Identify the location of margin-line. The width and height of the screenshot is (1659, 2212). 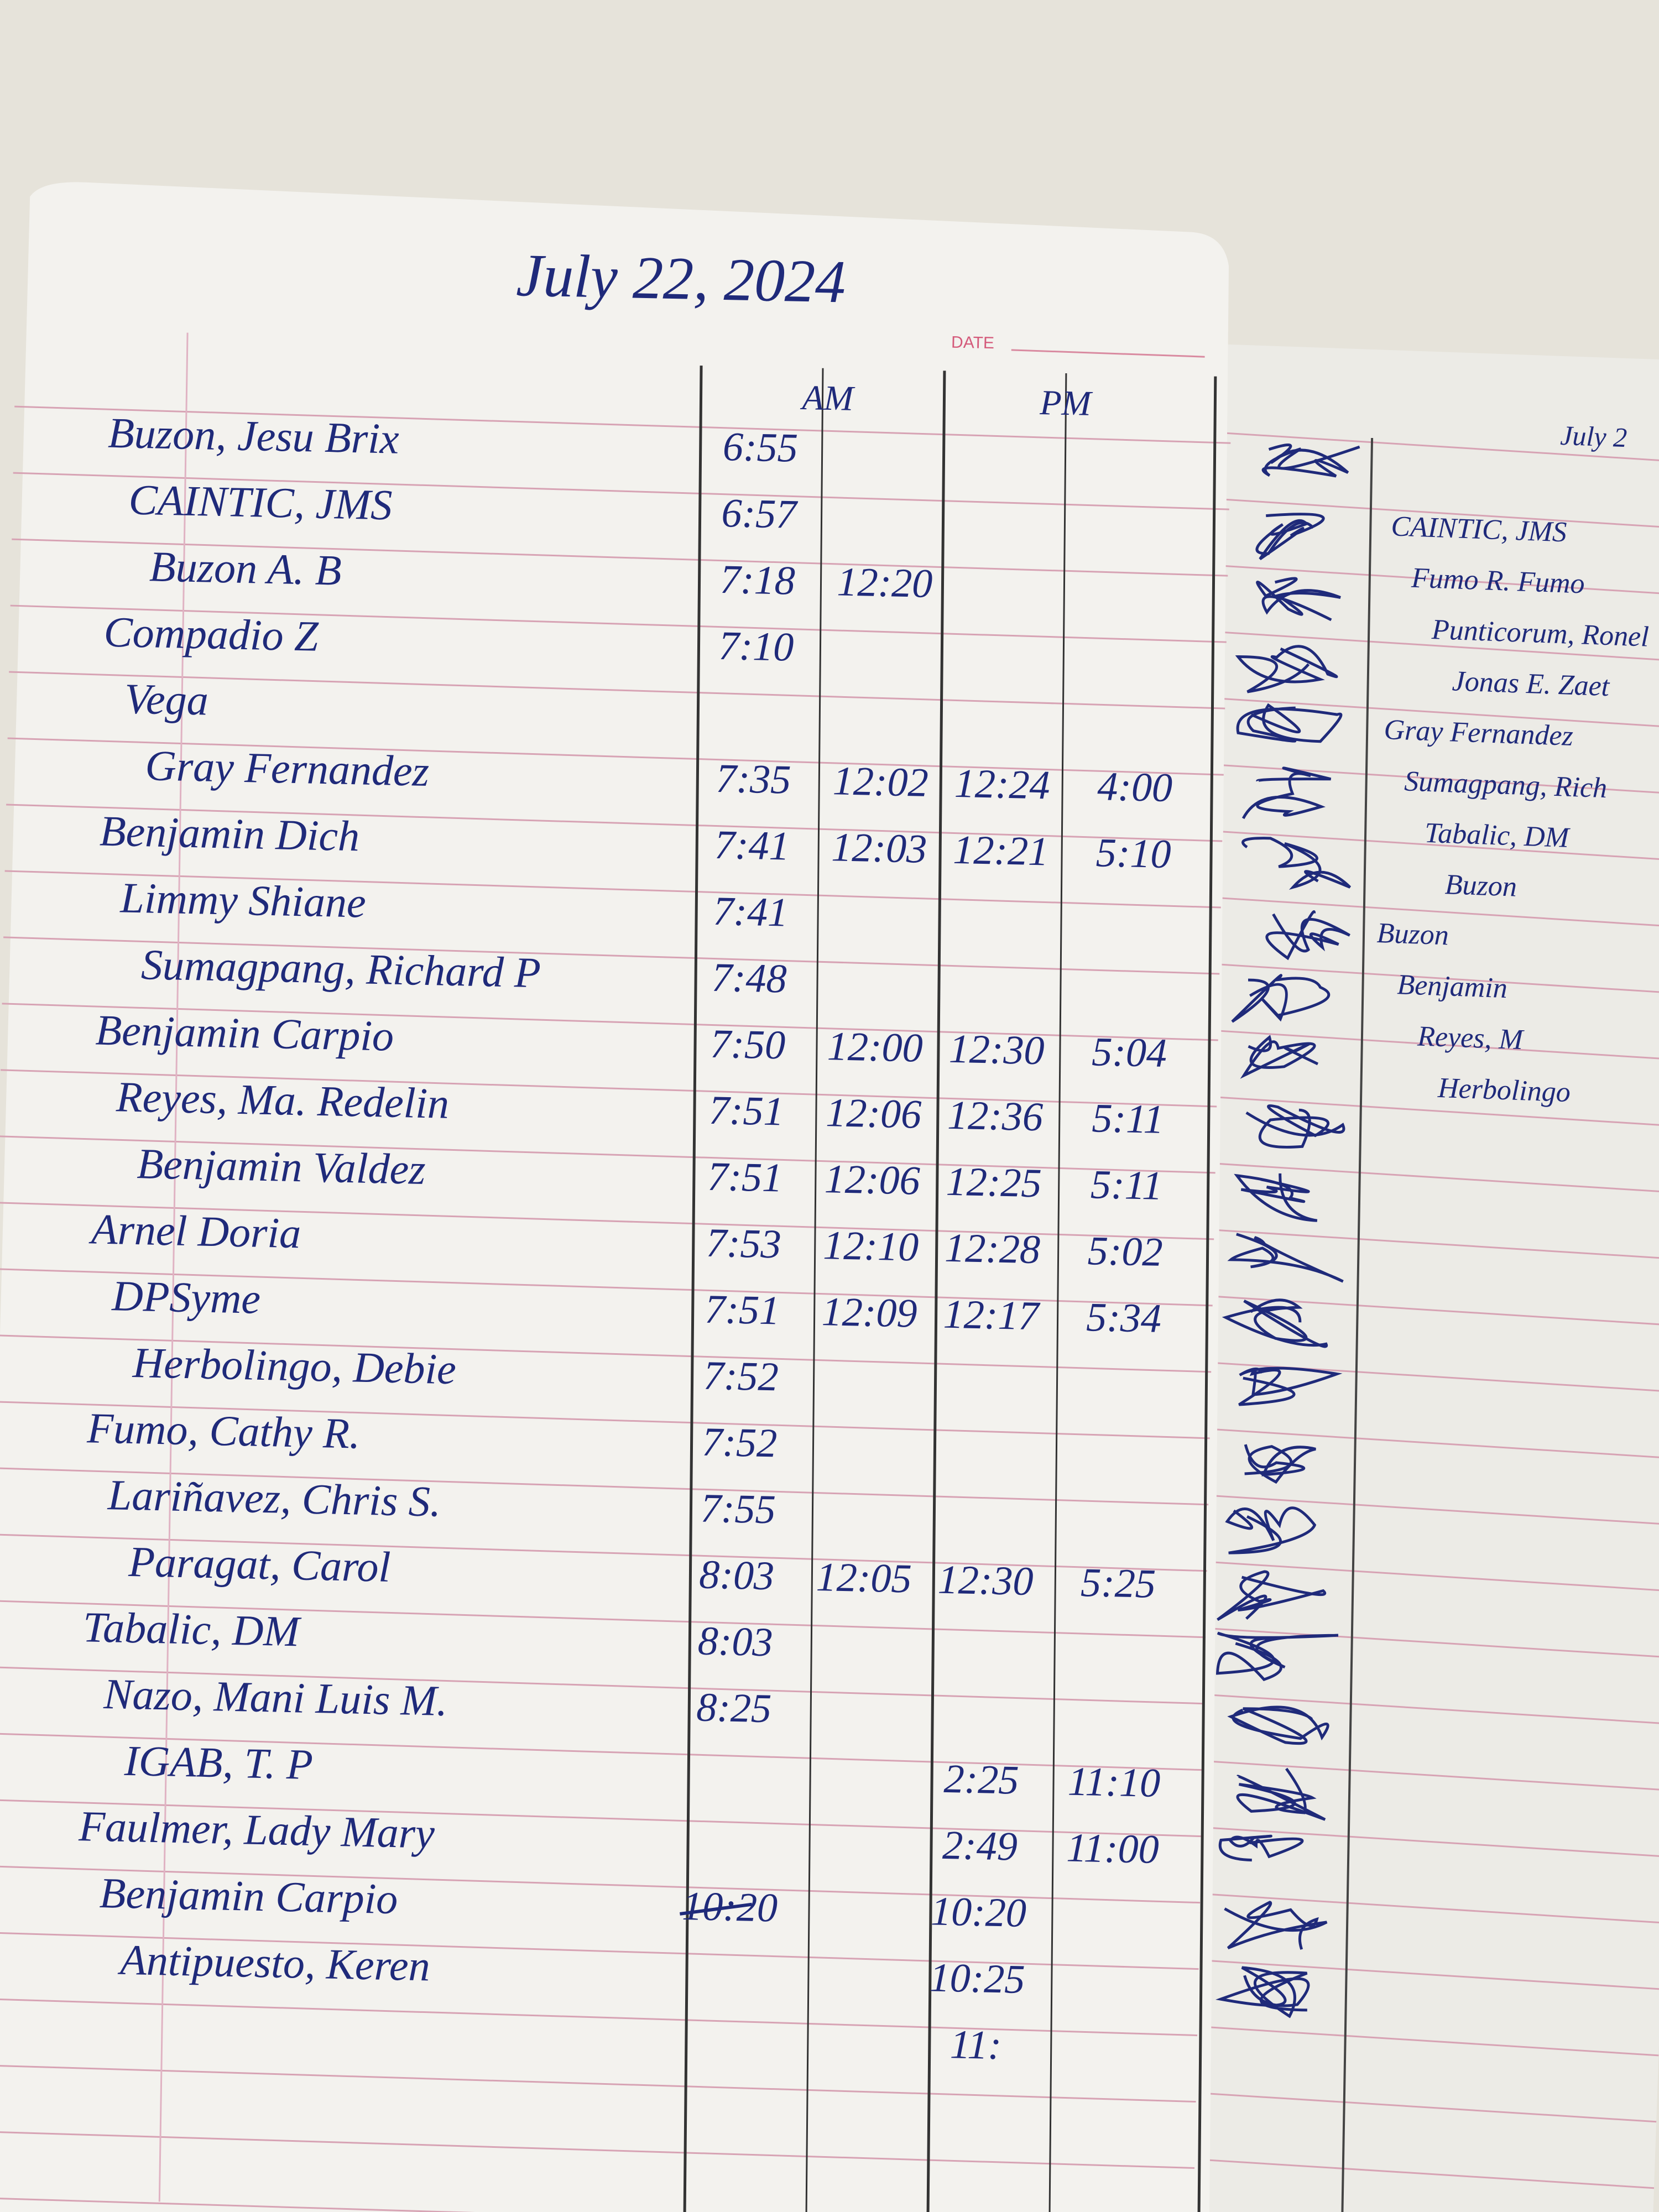
(174, 1267).